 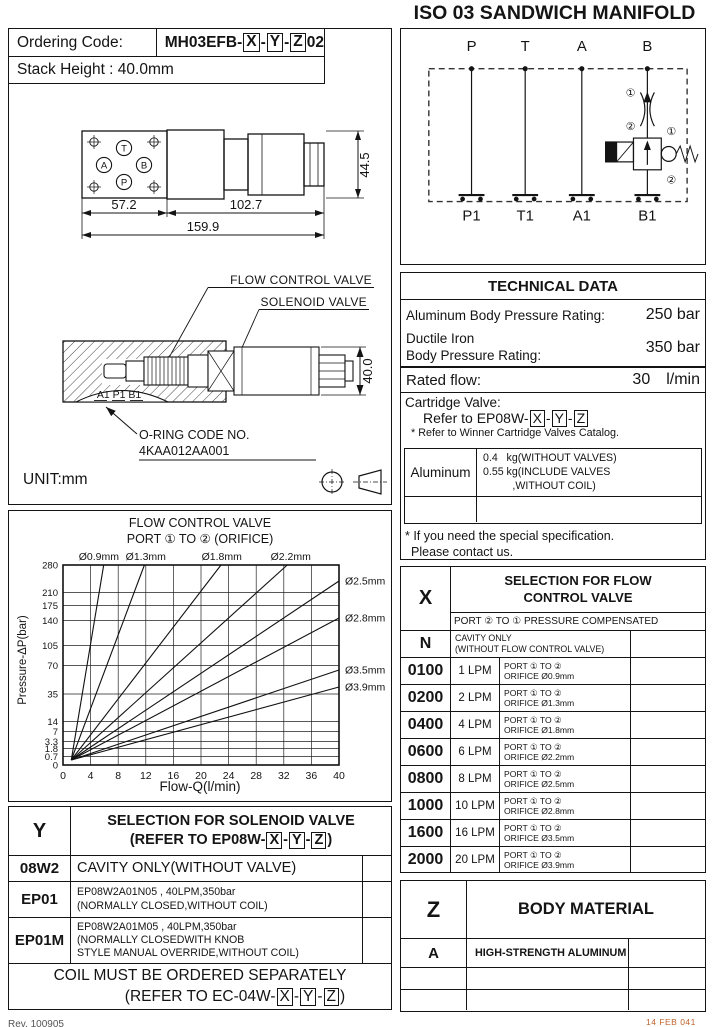 What do you see at coordinates (365, 582) in the screenshot?
I see `svg-text: Ø2.5mm` at bounding box center [365, 582].